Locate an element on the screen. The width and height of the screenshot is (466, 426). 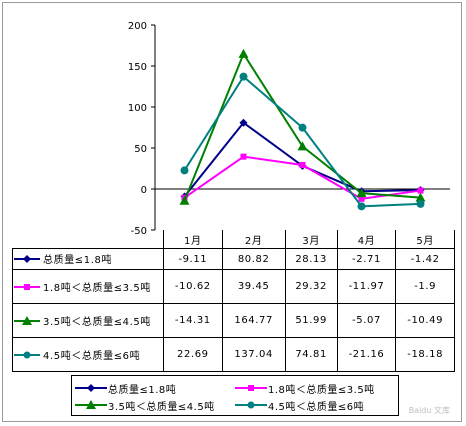
value-cell: 39.45 is located at coordinates (253, 286).